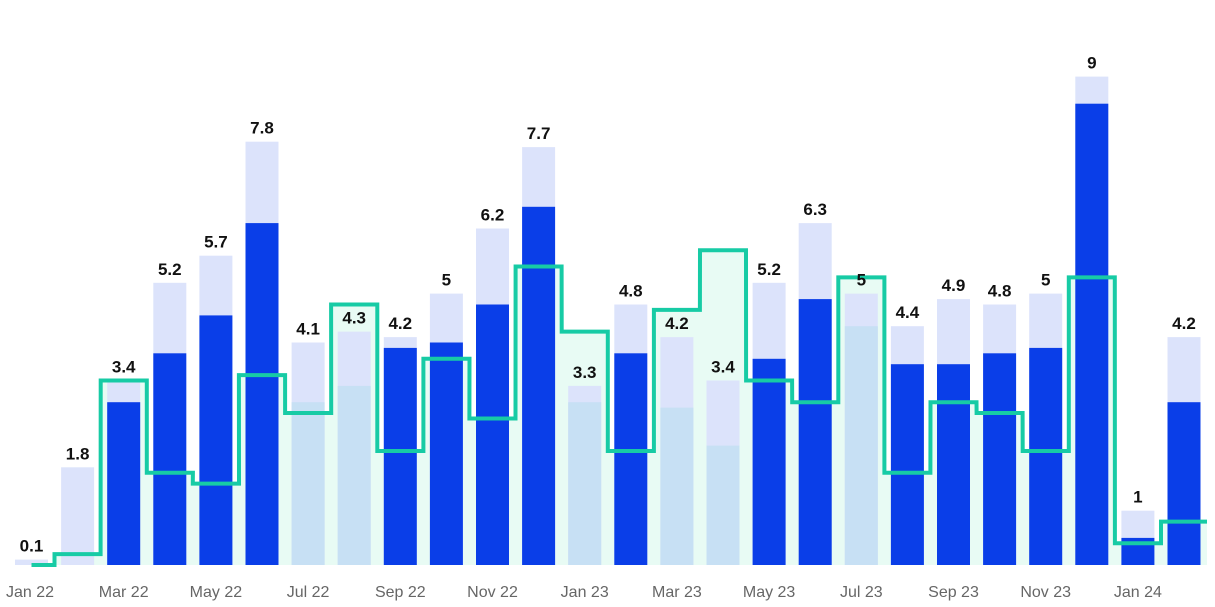  I want to click on x-tick-label: Jul 23, so click(861, 592).